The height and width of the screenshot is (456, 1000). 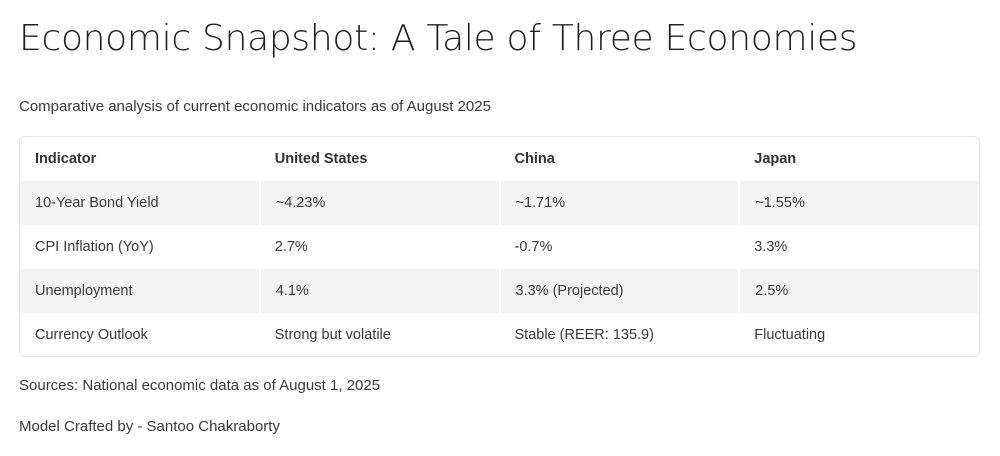 I want to click on cell-japan: 2.5%, so click(x=858, y=291).